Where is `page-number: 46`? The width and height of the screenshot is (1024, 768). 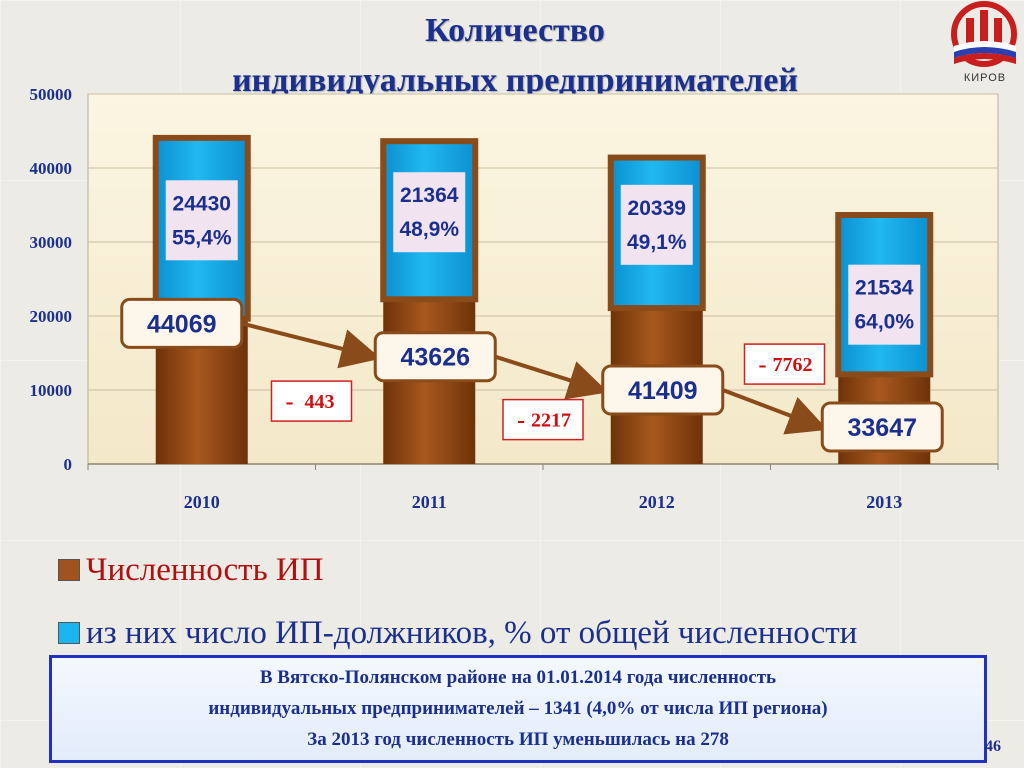
page-number: 46 is located at coordinates (993, 746).